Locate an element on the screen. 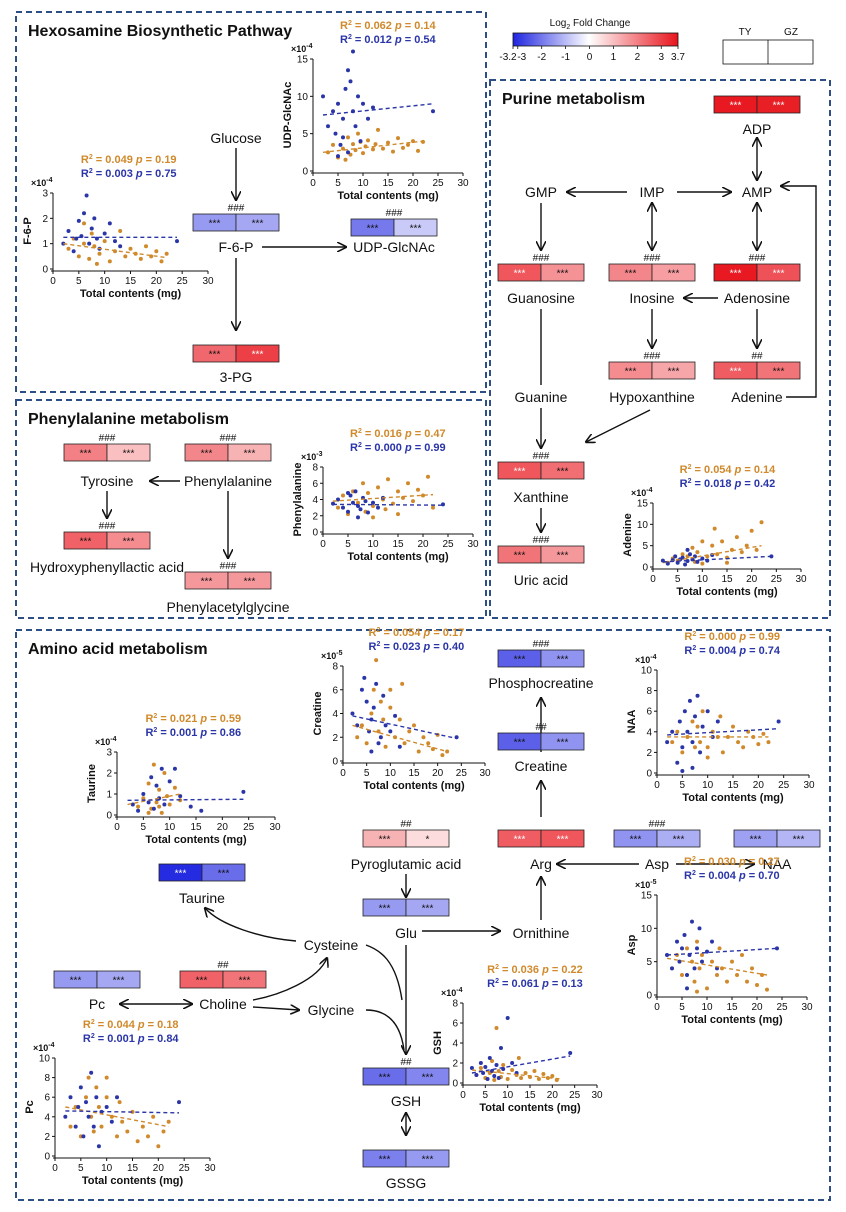 The width and height of the screenshot is (846, 1212). metabolite-guo: Guanosine is located at coordinates (541, 298).